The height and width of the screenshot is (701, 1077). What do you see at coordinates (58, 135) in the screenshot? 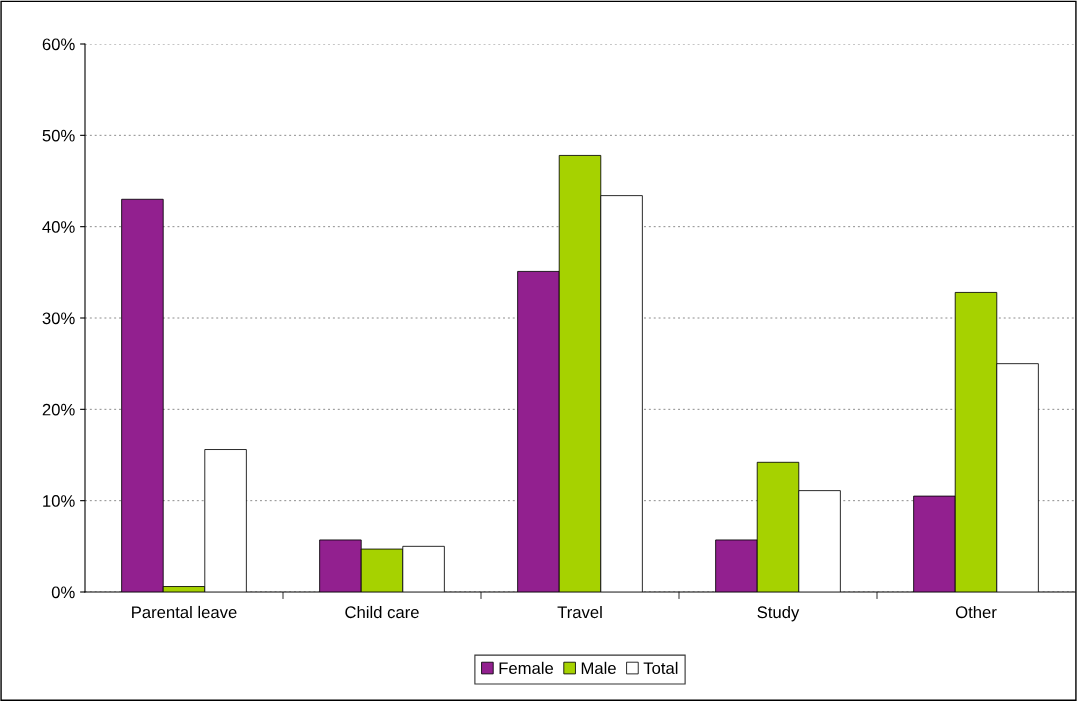
I see `y-tick-label: 50%` at bounding box center [58, 135].